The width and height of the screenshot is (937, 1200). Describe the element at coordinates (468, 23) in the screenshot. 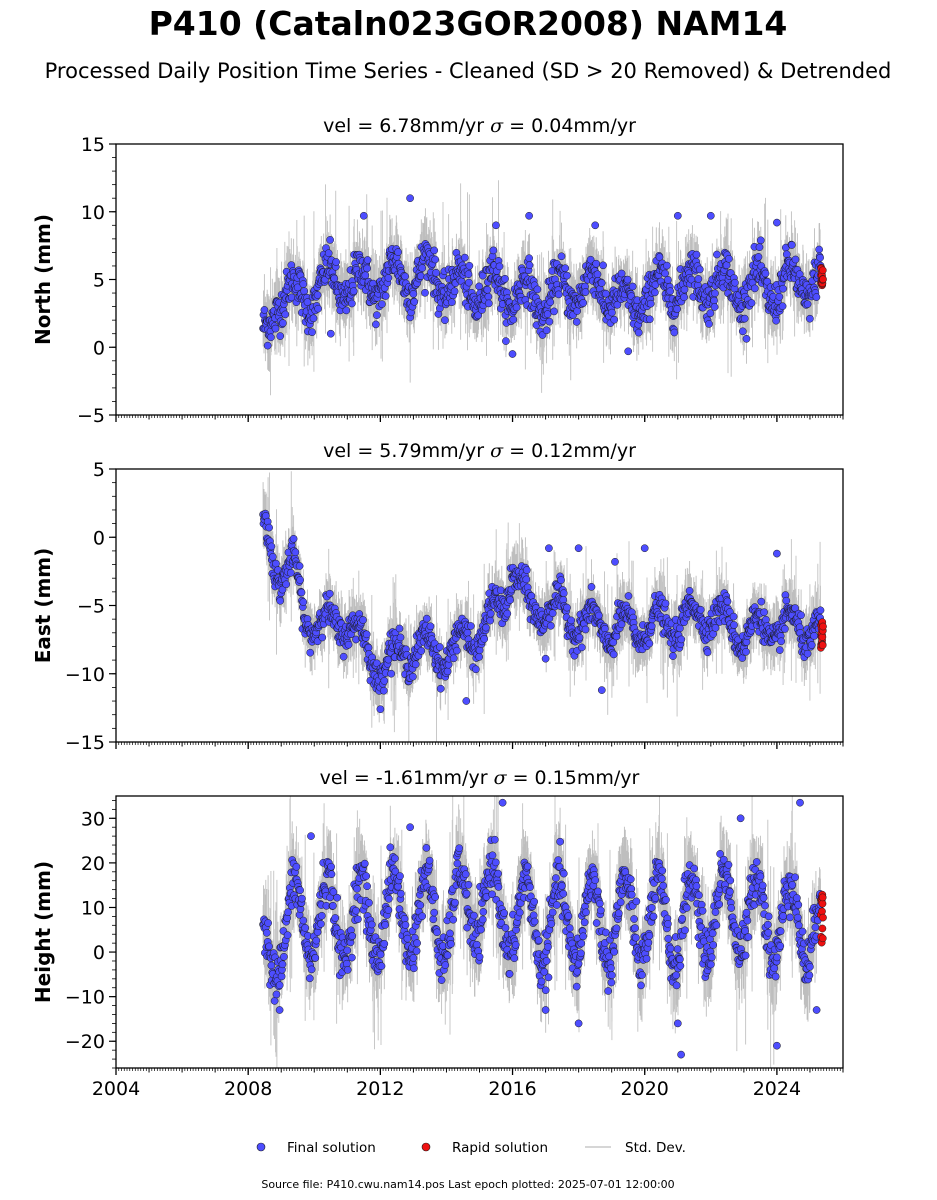

I see `figure-title: P410 (Cataln023GOR2008) NAM14` at that location.